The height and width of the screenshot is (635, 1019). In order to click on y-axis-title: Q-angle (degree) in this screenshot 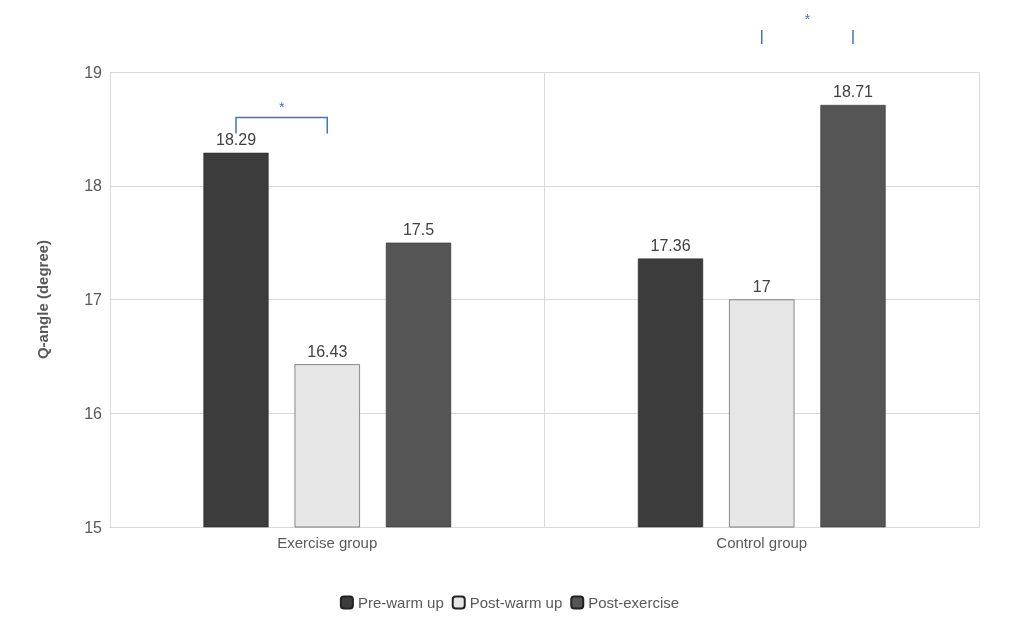, I will do `click(42, 299)`.